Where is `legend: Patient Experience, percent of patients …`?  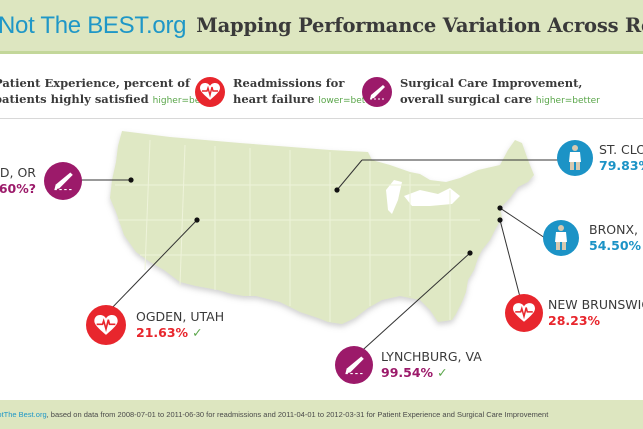 legend: Patient Experience, percent of patients … is located at coordinates (321, 88).